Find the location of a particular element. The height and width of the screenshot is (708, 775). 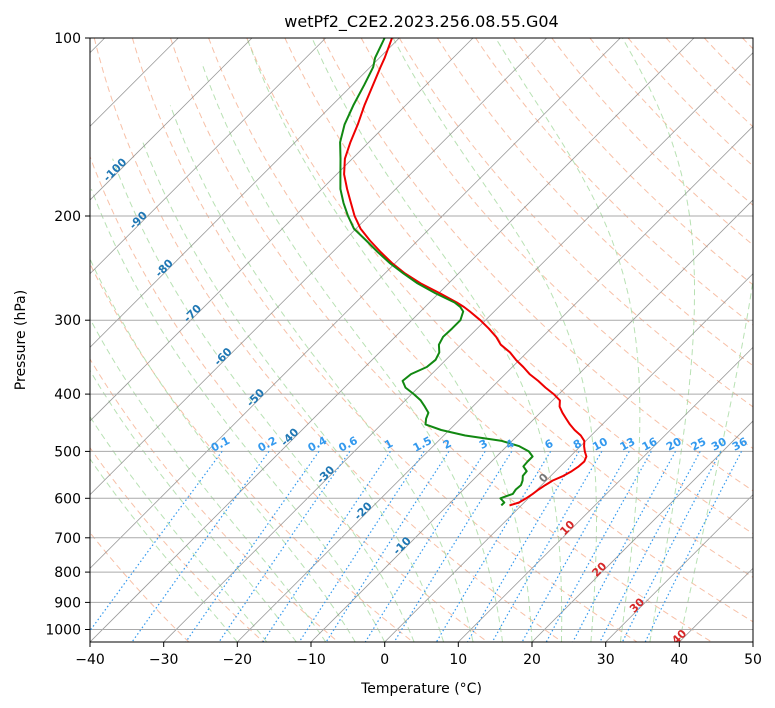

isotherm-label: -60 is located at coordinates (222, 356).